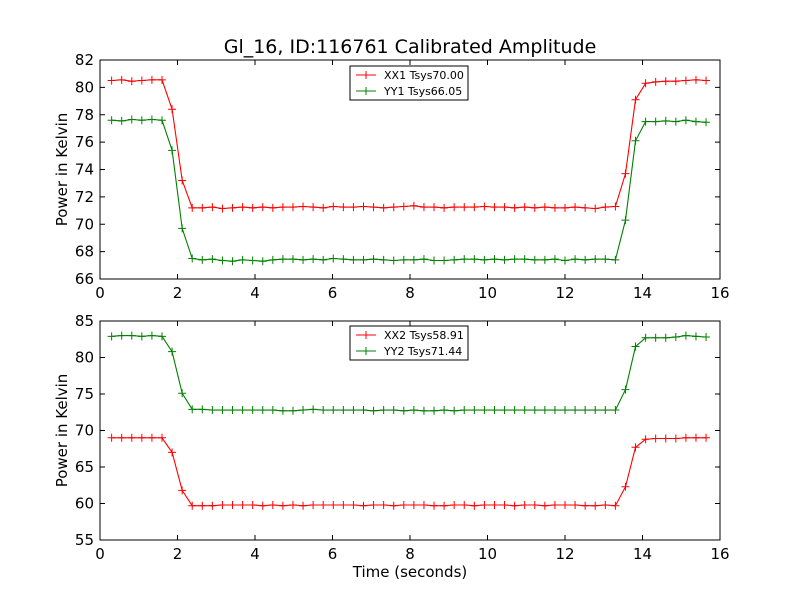  Describe the element at coordinates (84, 504) in the screenshot. I see `y-tick-label: 60` at that location.